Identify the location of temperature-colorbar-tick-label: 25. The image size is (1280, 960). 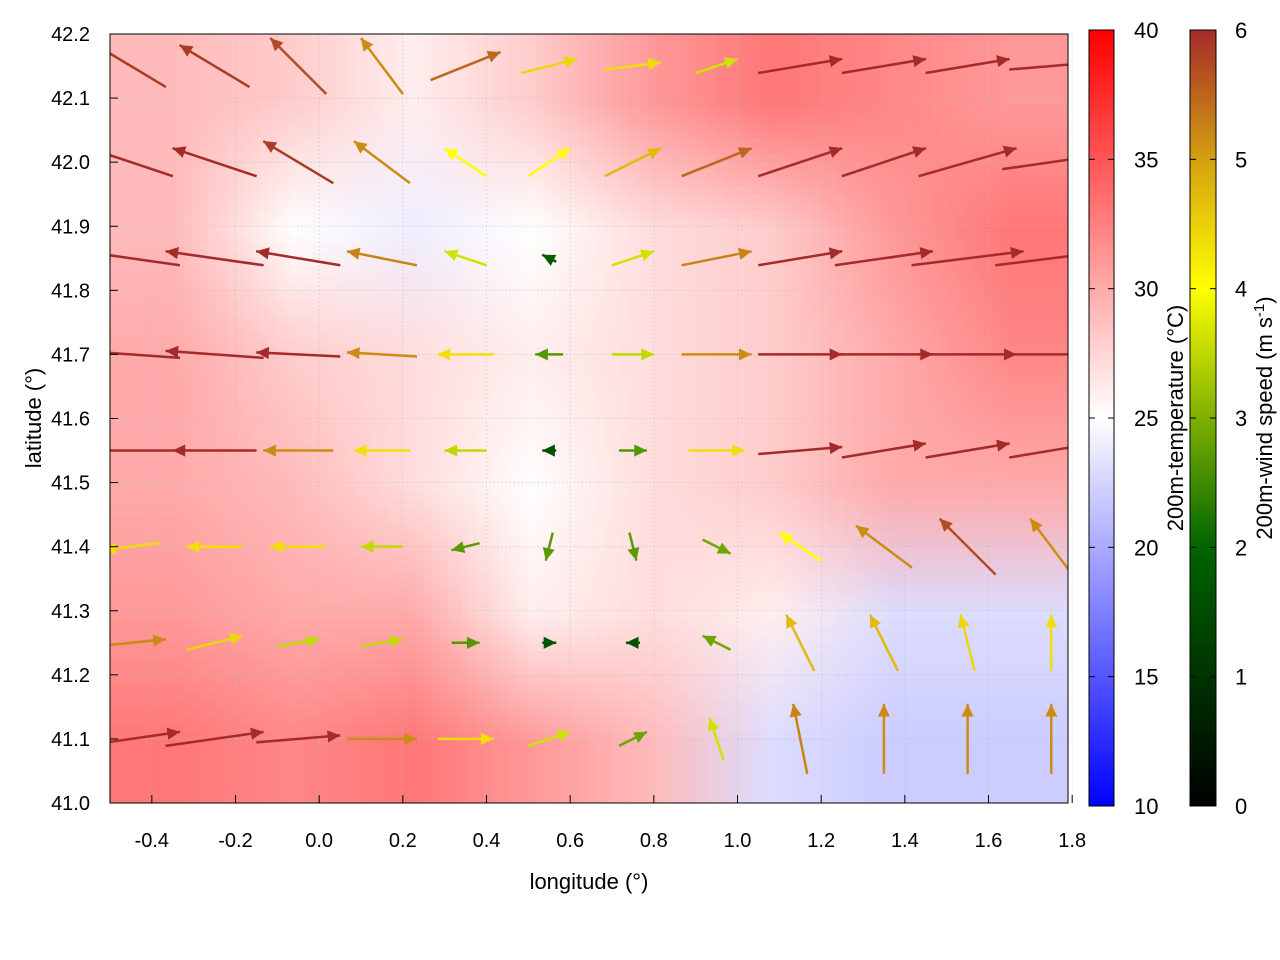
(1146, 418).